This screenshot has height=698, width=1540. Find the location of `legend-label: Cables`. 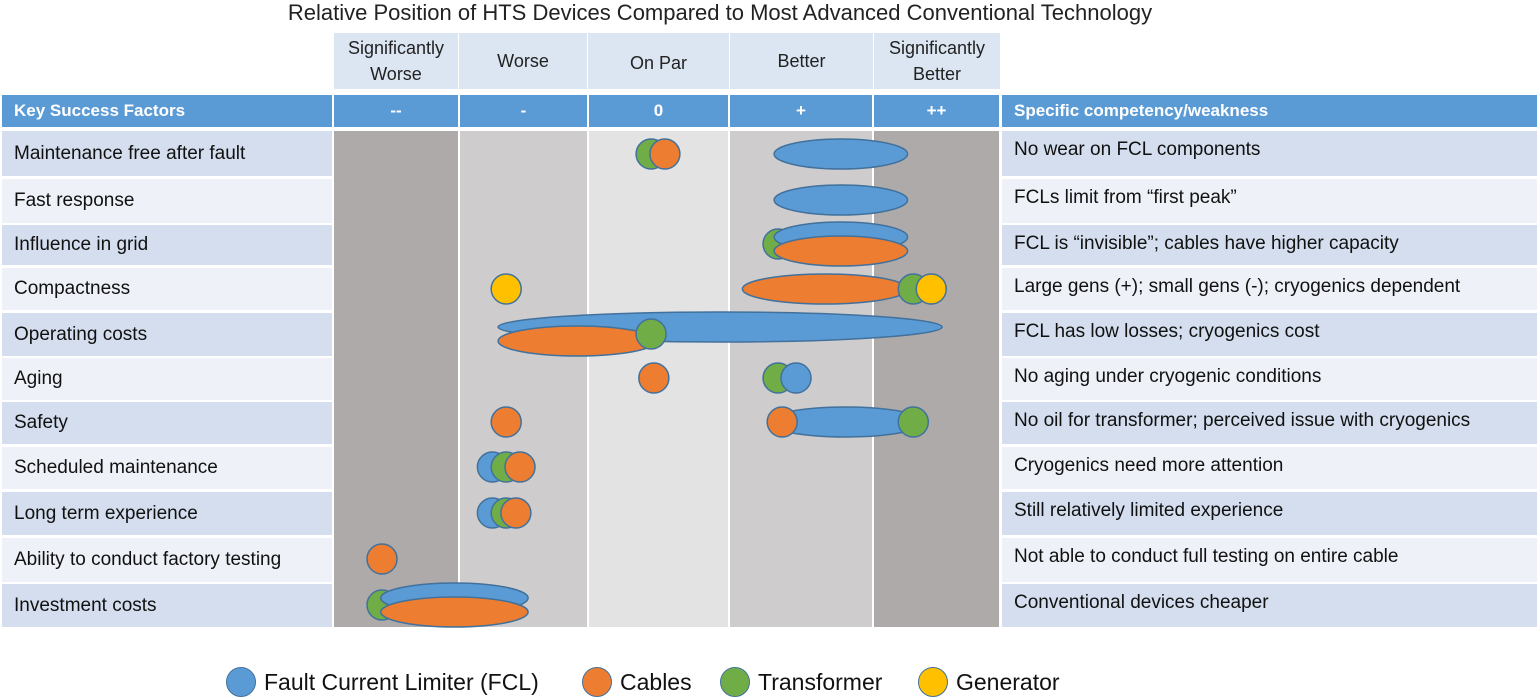

legend-label: Cables is located at coordinates (656, 681).